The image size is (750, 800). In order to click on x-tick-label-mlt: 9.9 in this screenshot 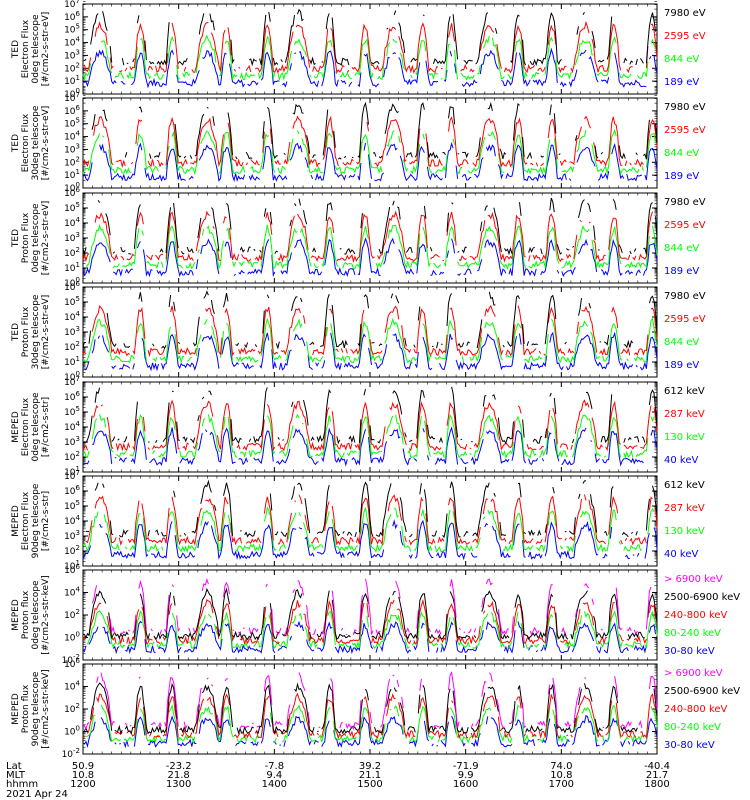, I will do `click(466, 775)`.